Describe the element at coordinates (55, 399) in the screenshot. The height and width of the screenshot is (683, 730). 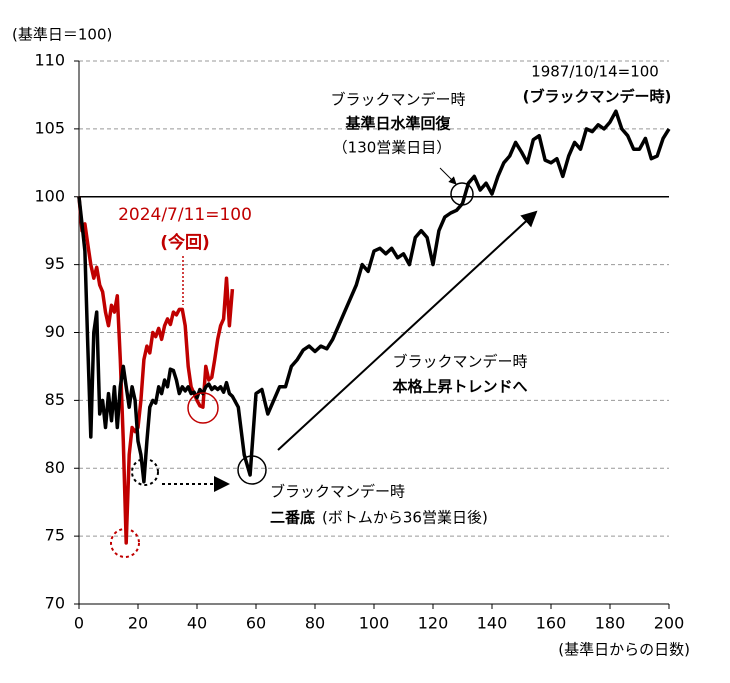
I see `y-tick-label: 85` at that location.